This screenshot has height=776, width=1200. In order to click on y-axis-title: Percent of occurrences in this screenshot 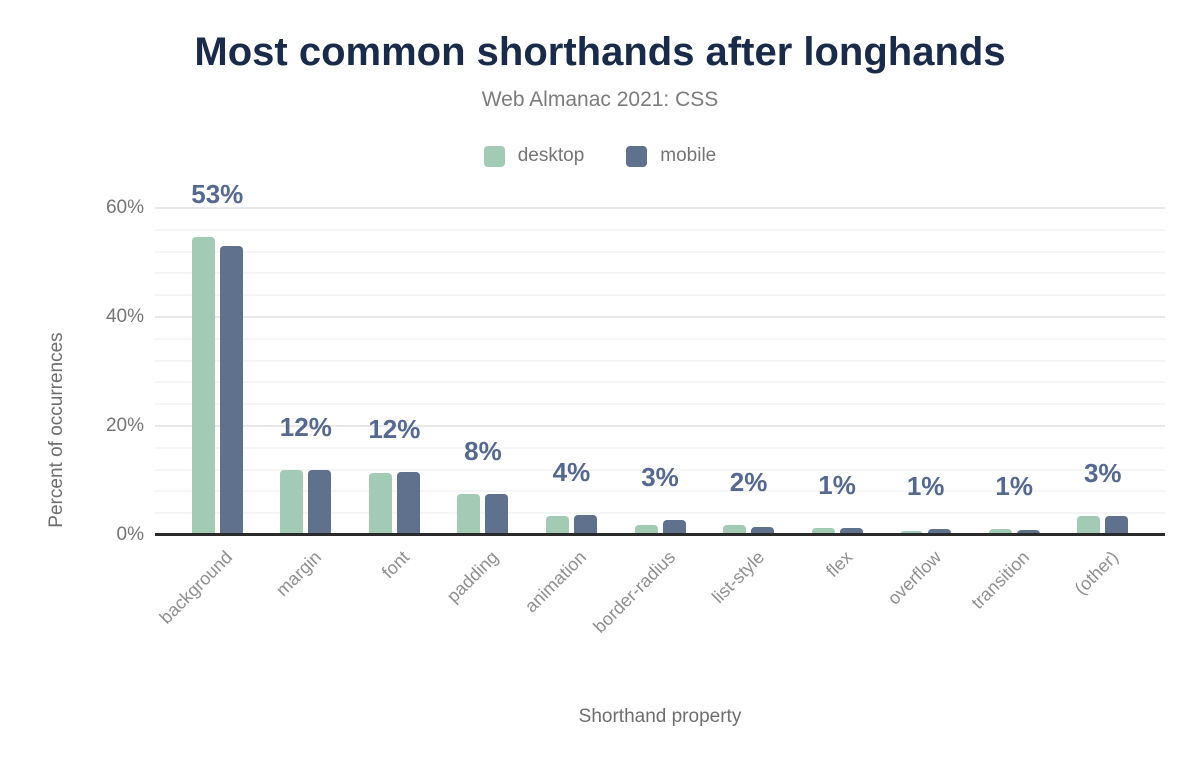, I will do `click(56, 430)`.